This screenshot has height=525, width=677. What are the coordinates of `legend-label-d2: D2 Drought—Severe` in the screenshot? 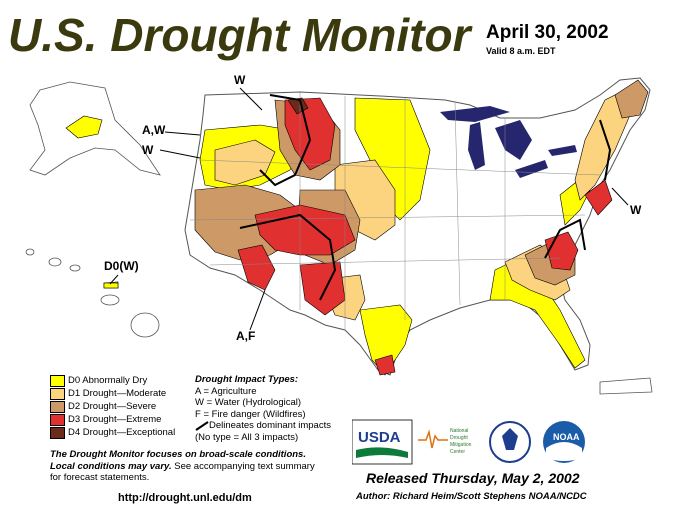 It's located at (112, 406).